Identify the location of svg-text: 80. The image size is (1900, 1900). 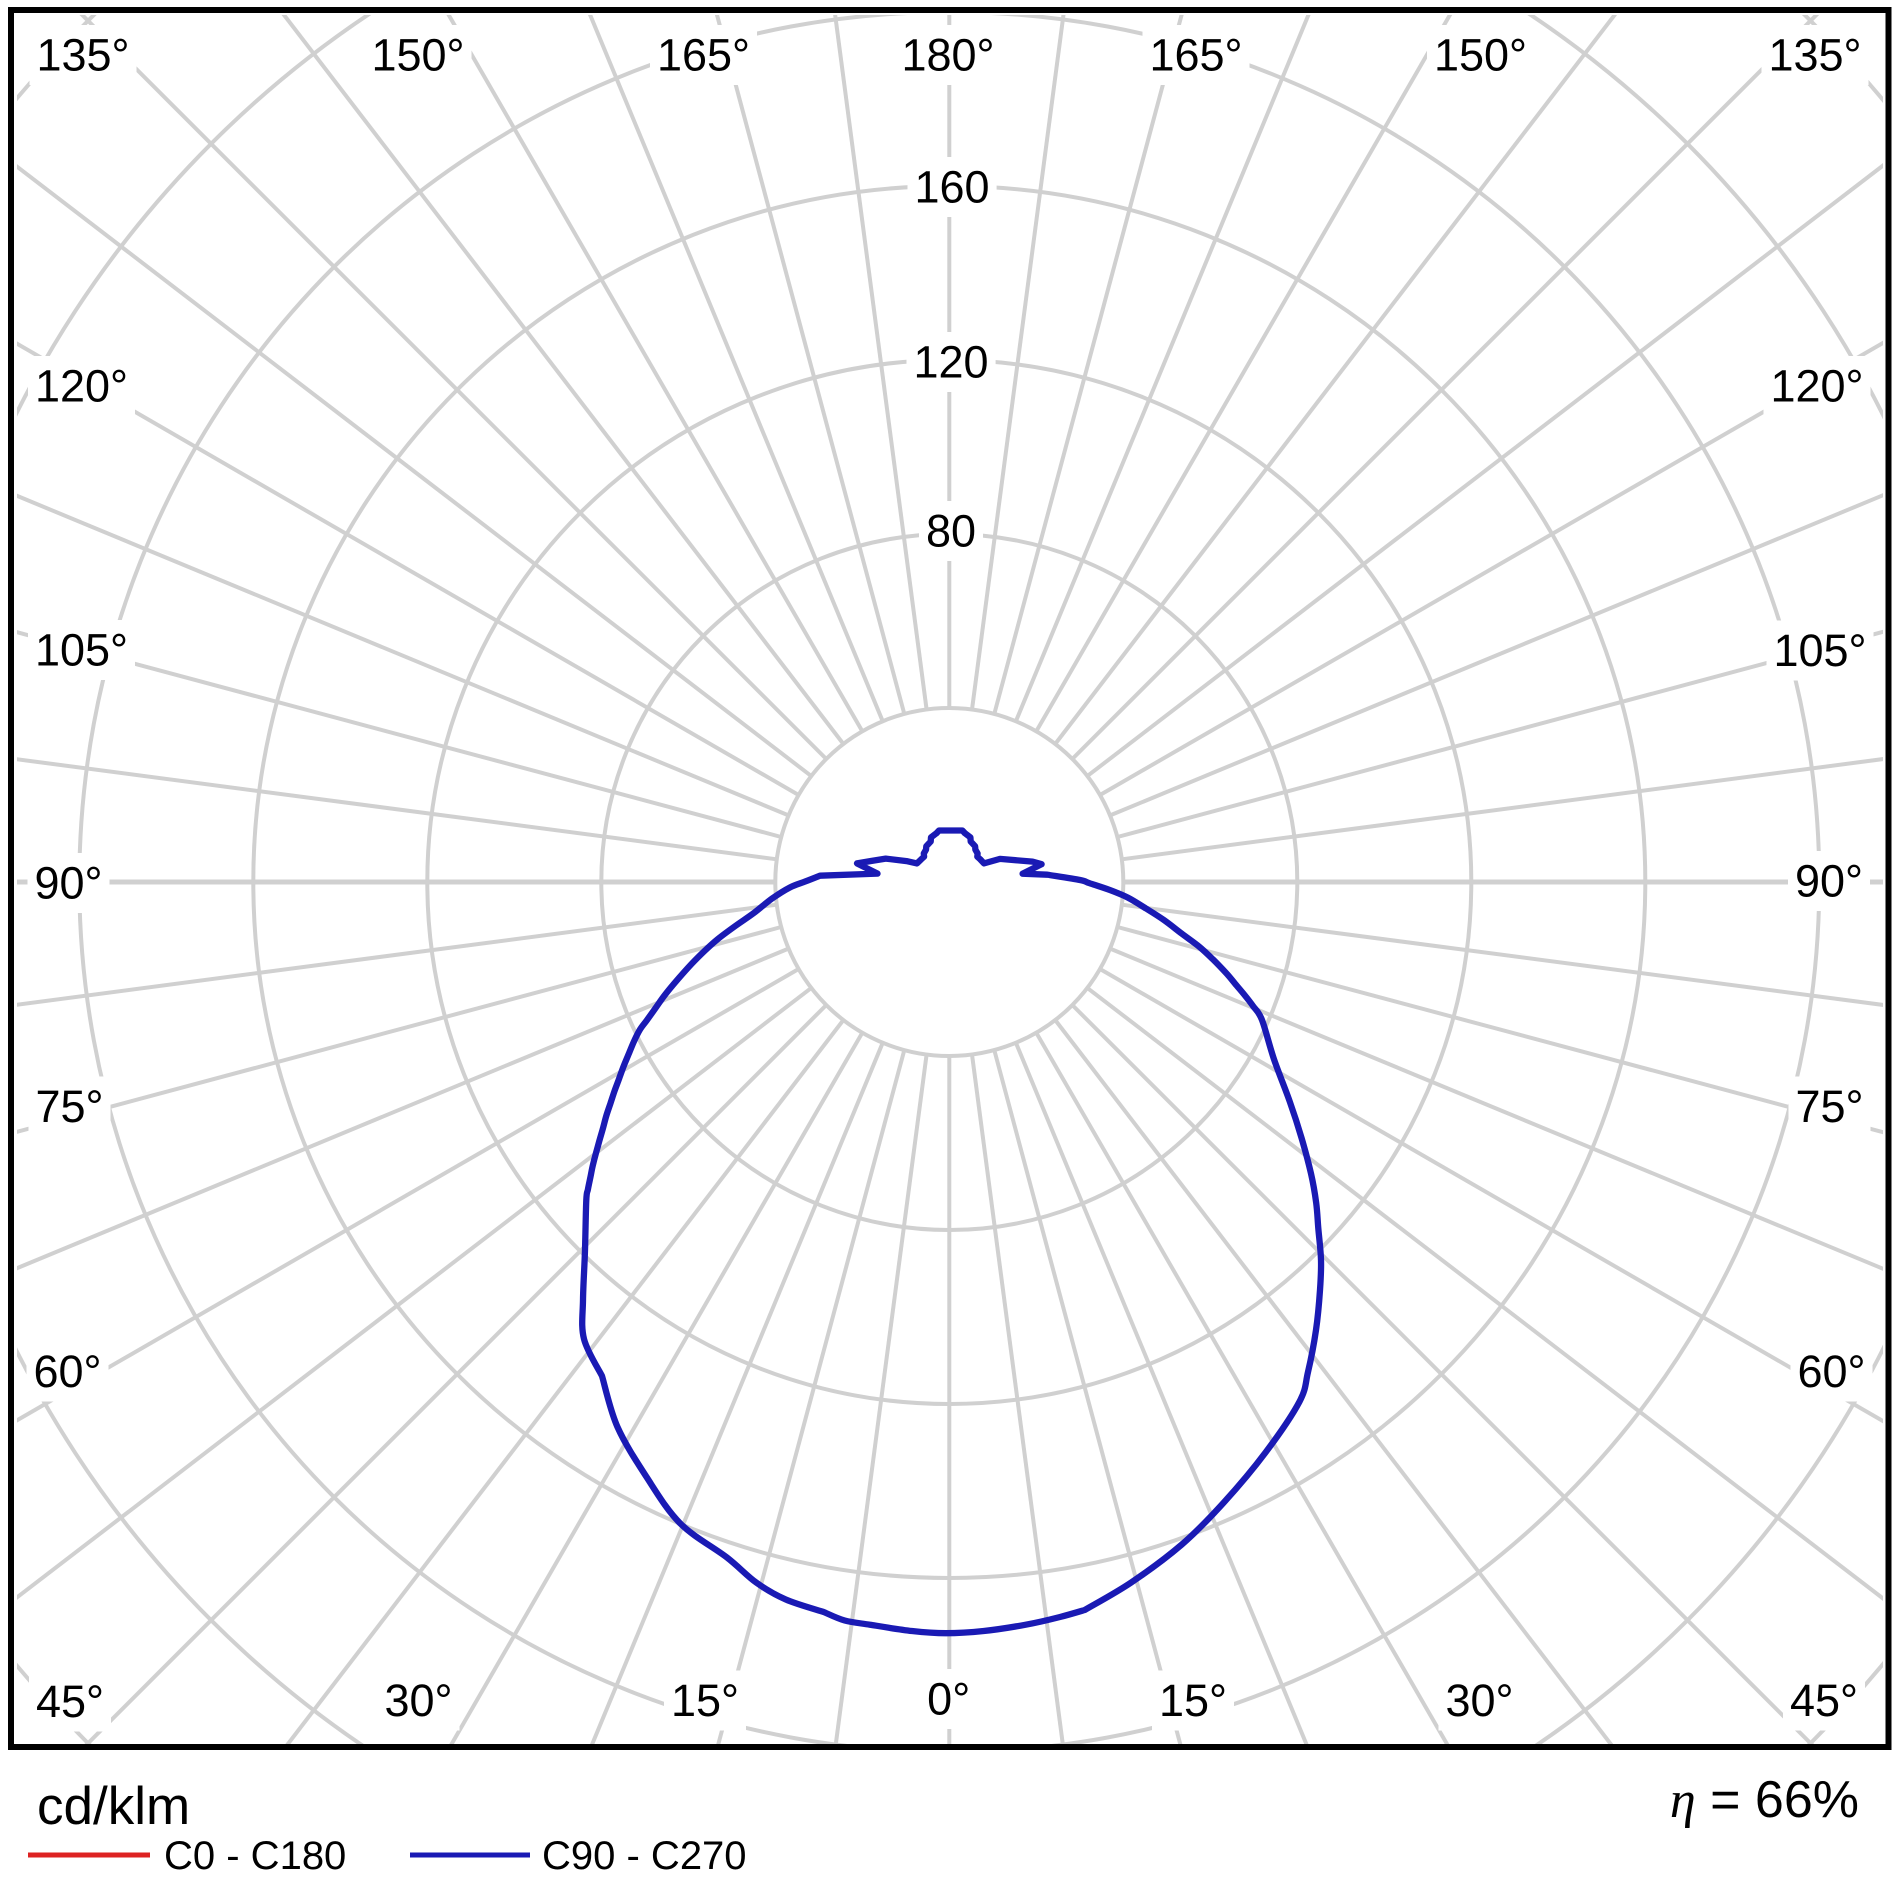
(951, 531).